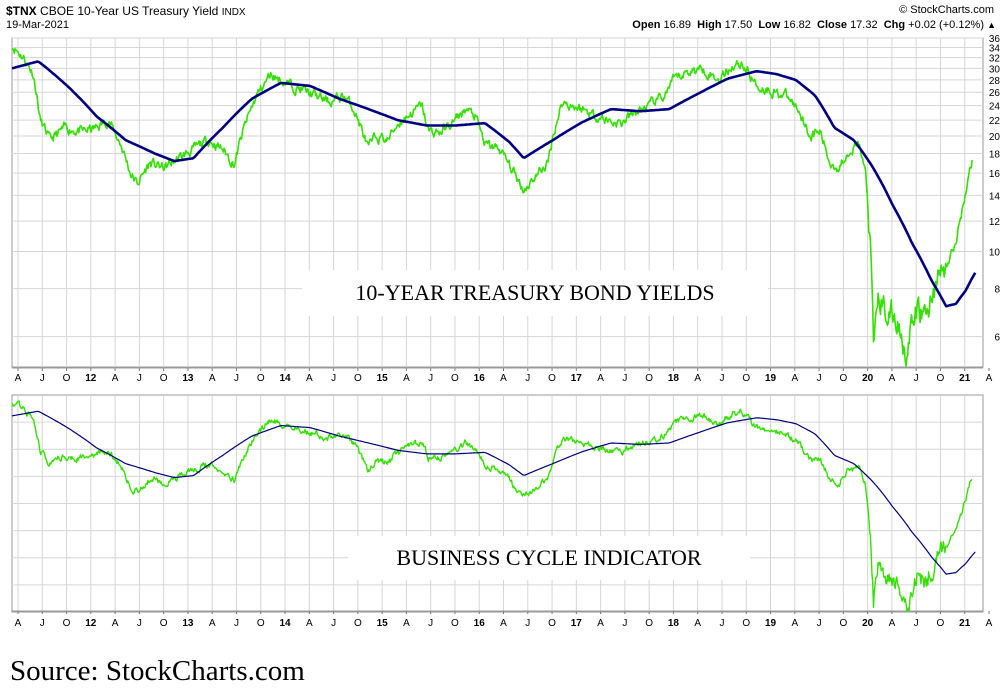 The image size is (1008, 696). Describe the element at coordinates (21, 11) in the screenshot. I see `ticker-symbol: $TNX` at that location.